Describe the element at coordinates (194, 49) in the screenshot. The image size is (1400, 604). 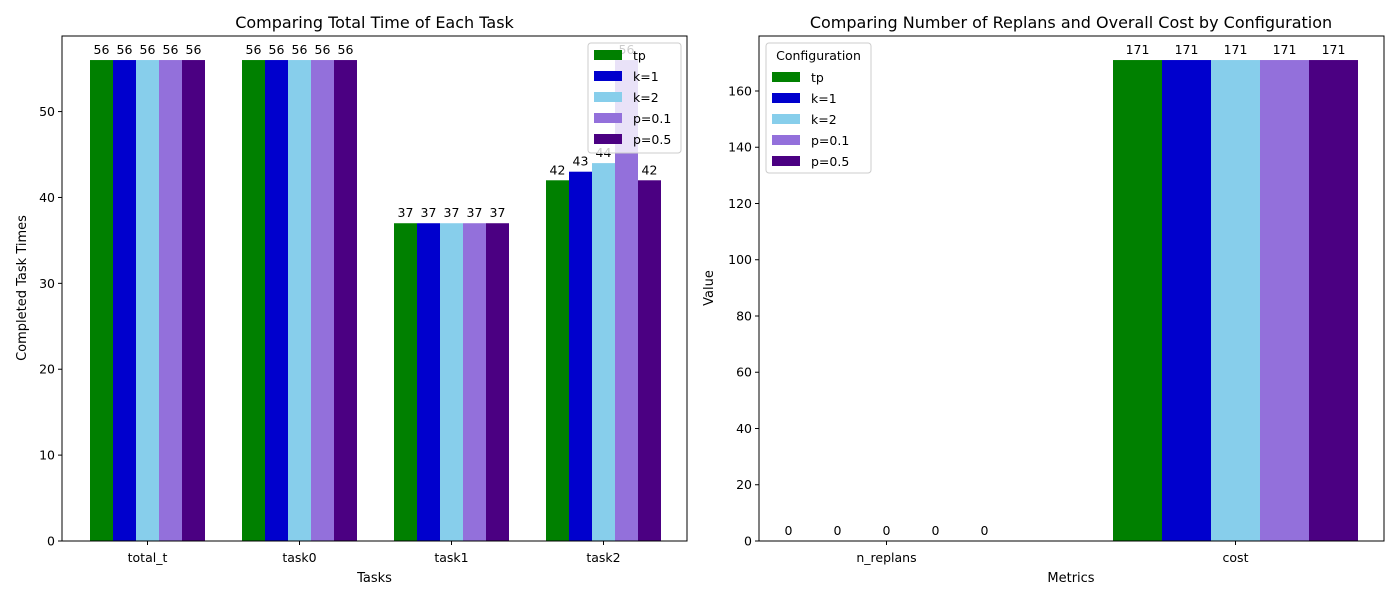
I see `data-label-total-t-p-0-5: 56` at that location.